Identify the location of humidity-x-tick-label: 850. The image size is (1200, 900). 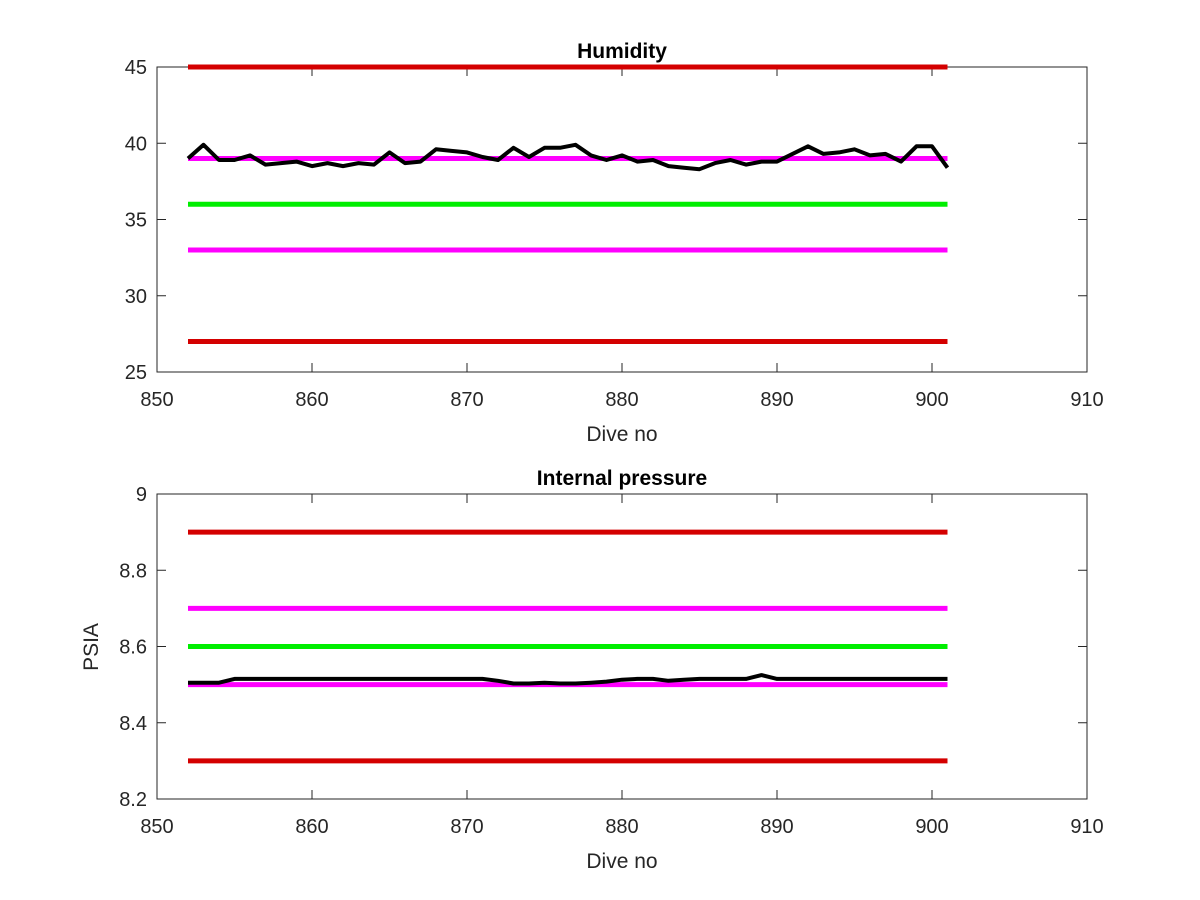
(156, 400).